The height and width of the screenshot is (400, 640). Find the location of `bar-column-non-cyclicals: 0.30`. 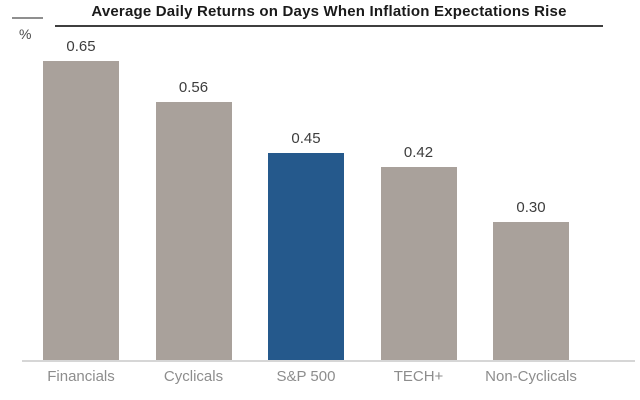

bar-column-non-cyclicals: 0.30 is located at coordinates (531, 280).